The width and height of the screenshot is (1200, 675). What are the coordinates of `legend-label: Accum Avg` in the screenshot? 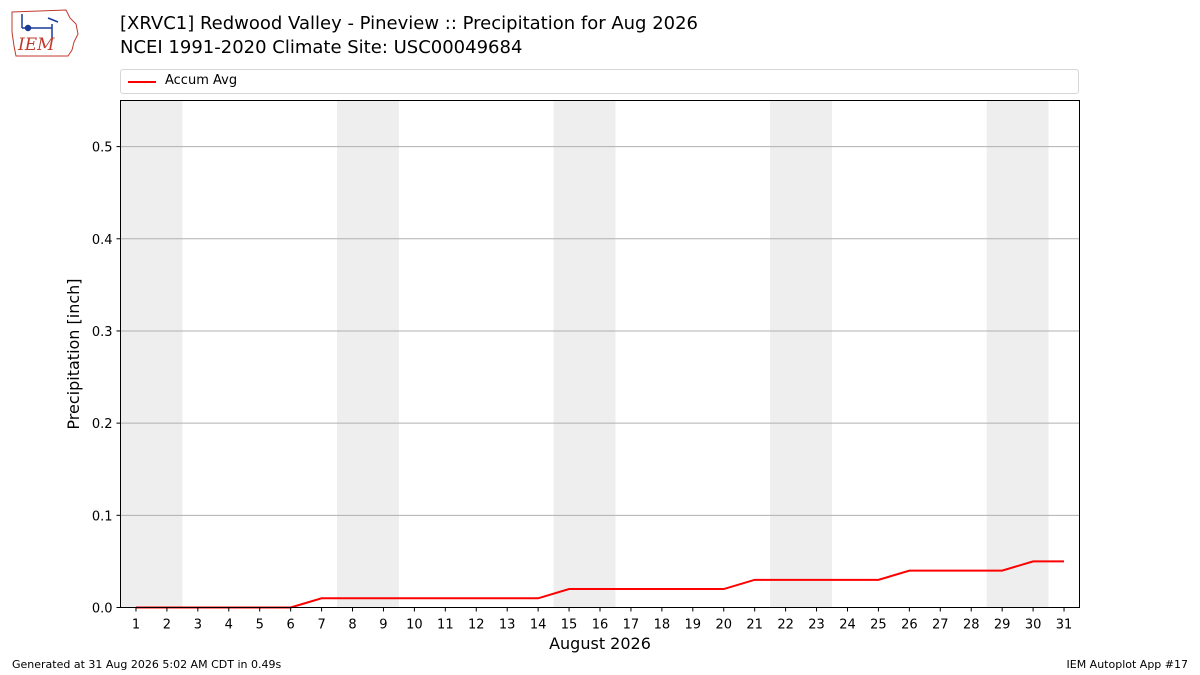 It's located at (201, 80).